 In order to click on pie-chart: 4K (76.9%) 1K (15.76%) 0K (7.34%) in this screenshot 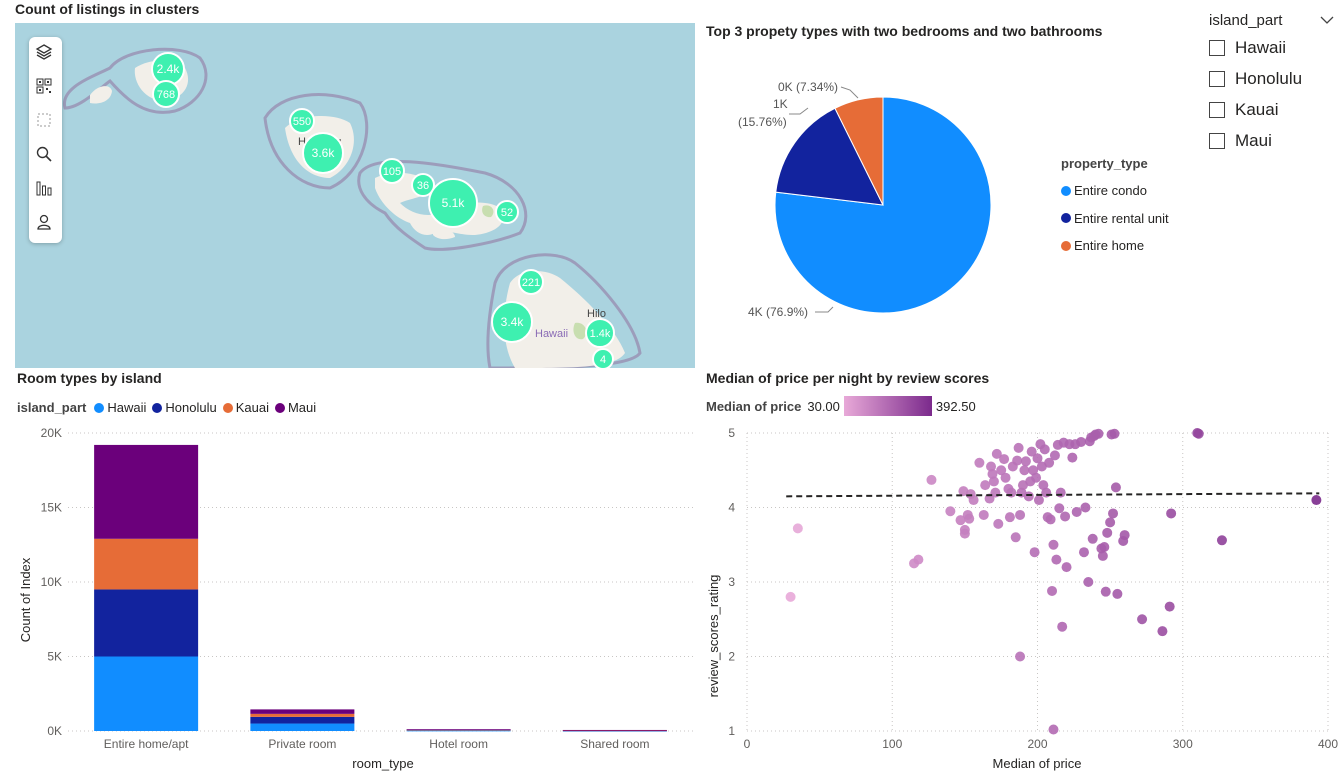, I will do `click(950, 190)`.